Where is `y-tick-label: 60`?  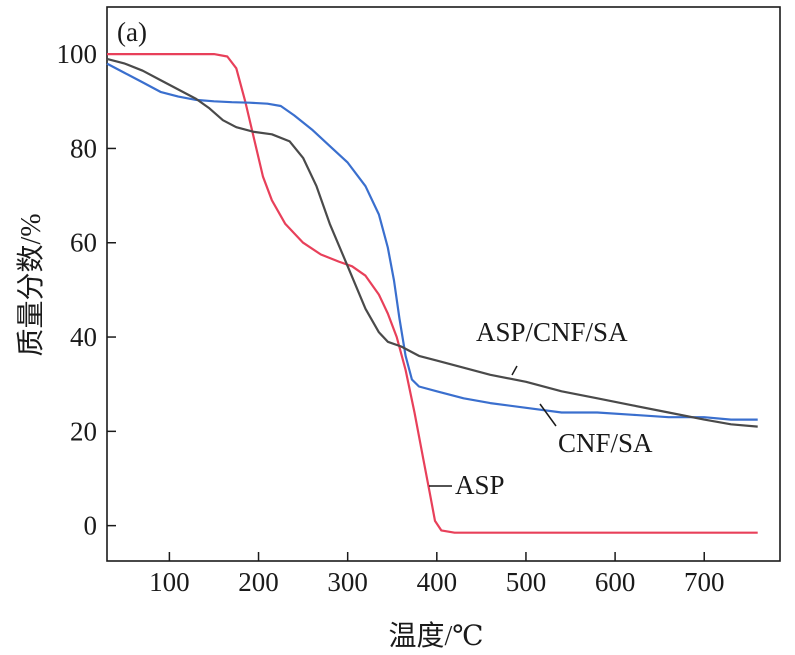 y-tick-label: 60 is located at coordinates (83, 243).